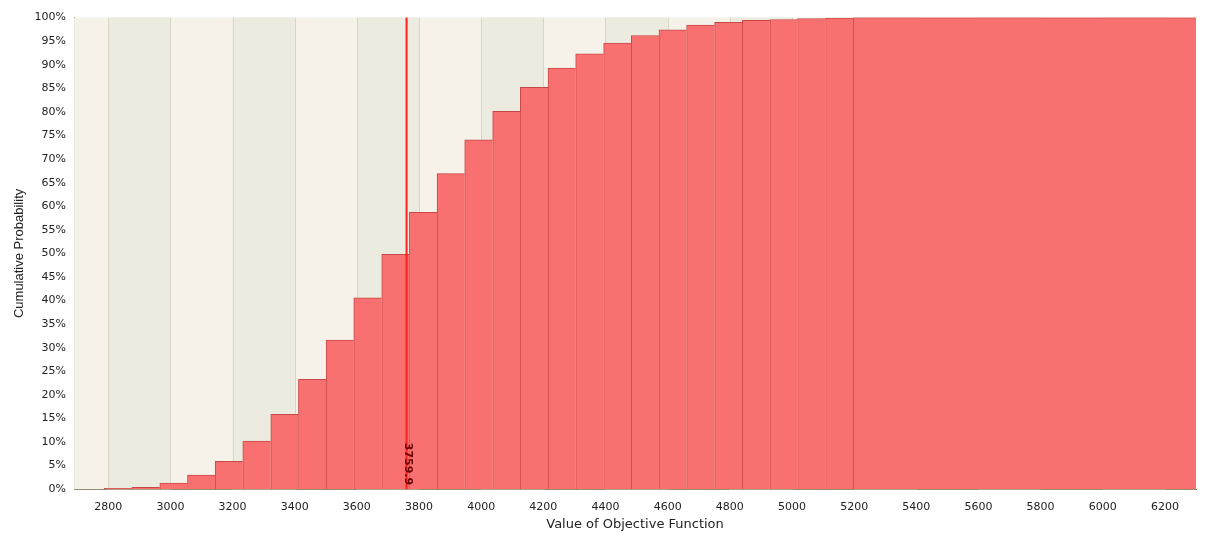 This screenshot has width=1214, height=542. What do you see at coordinates (19, 253) in the screenshot?
I see `y-axis-title: Cumulative Probability` at bounding box center [19, 253].